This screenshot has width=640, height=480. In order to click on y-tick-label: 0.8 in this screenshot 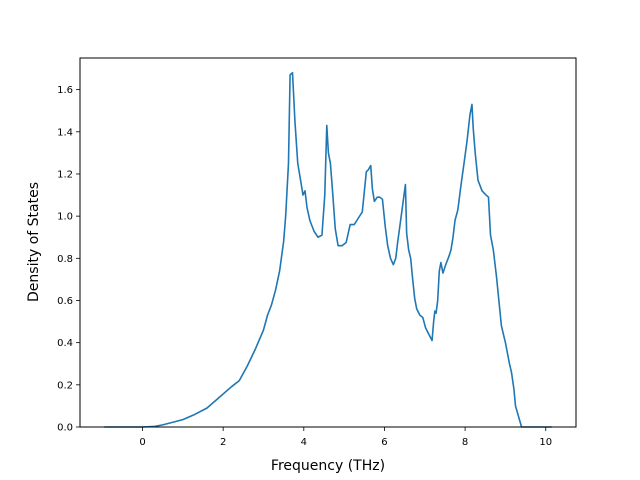, I will do `click(65, 259)`.